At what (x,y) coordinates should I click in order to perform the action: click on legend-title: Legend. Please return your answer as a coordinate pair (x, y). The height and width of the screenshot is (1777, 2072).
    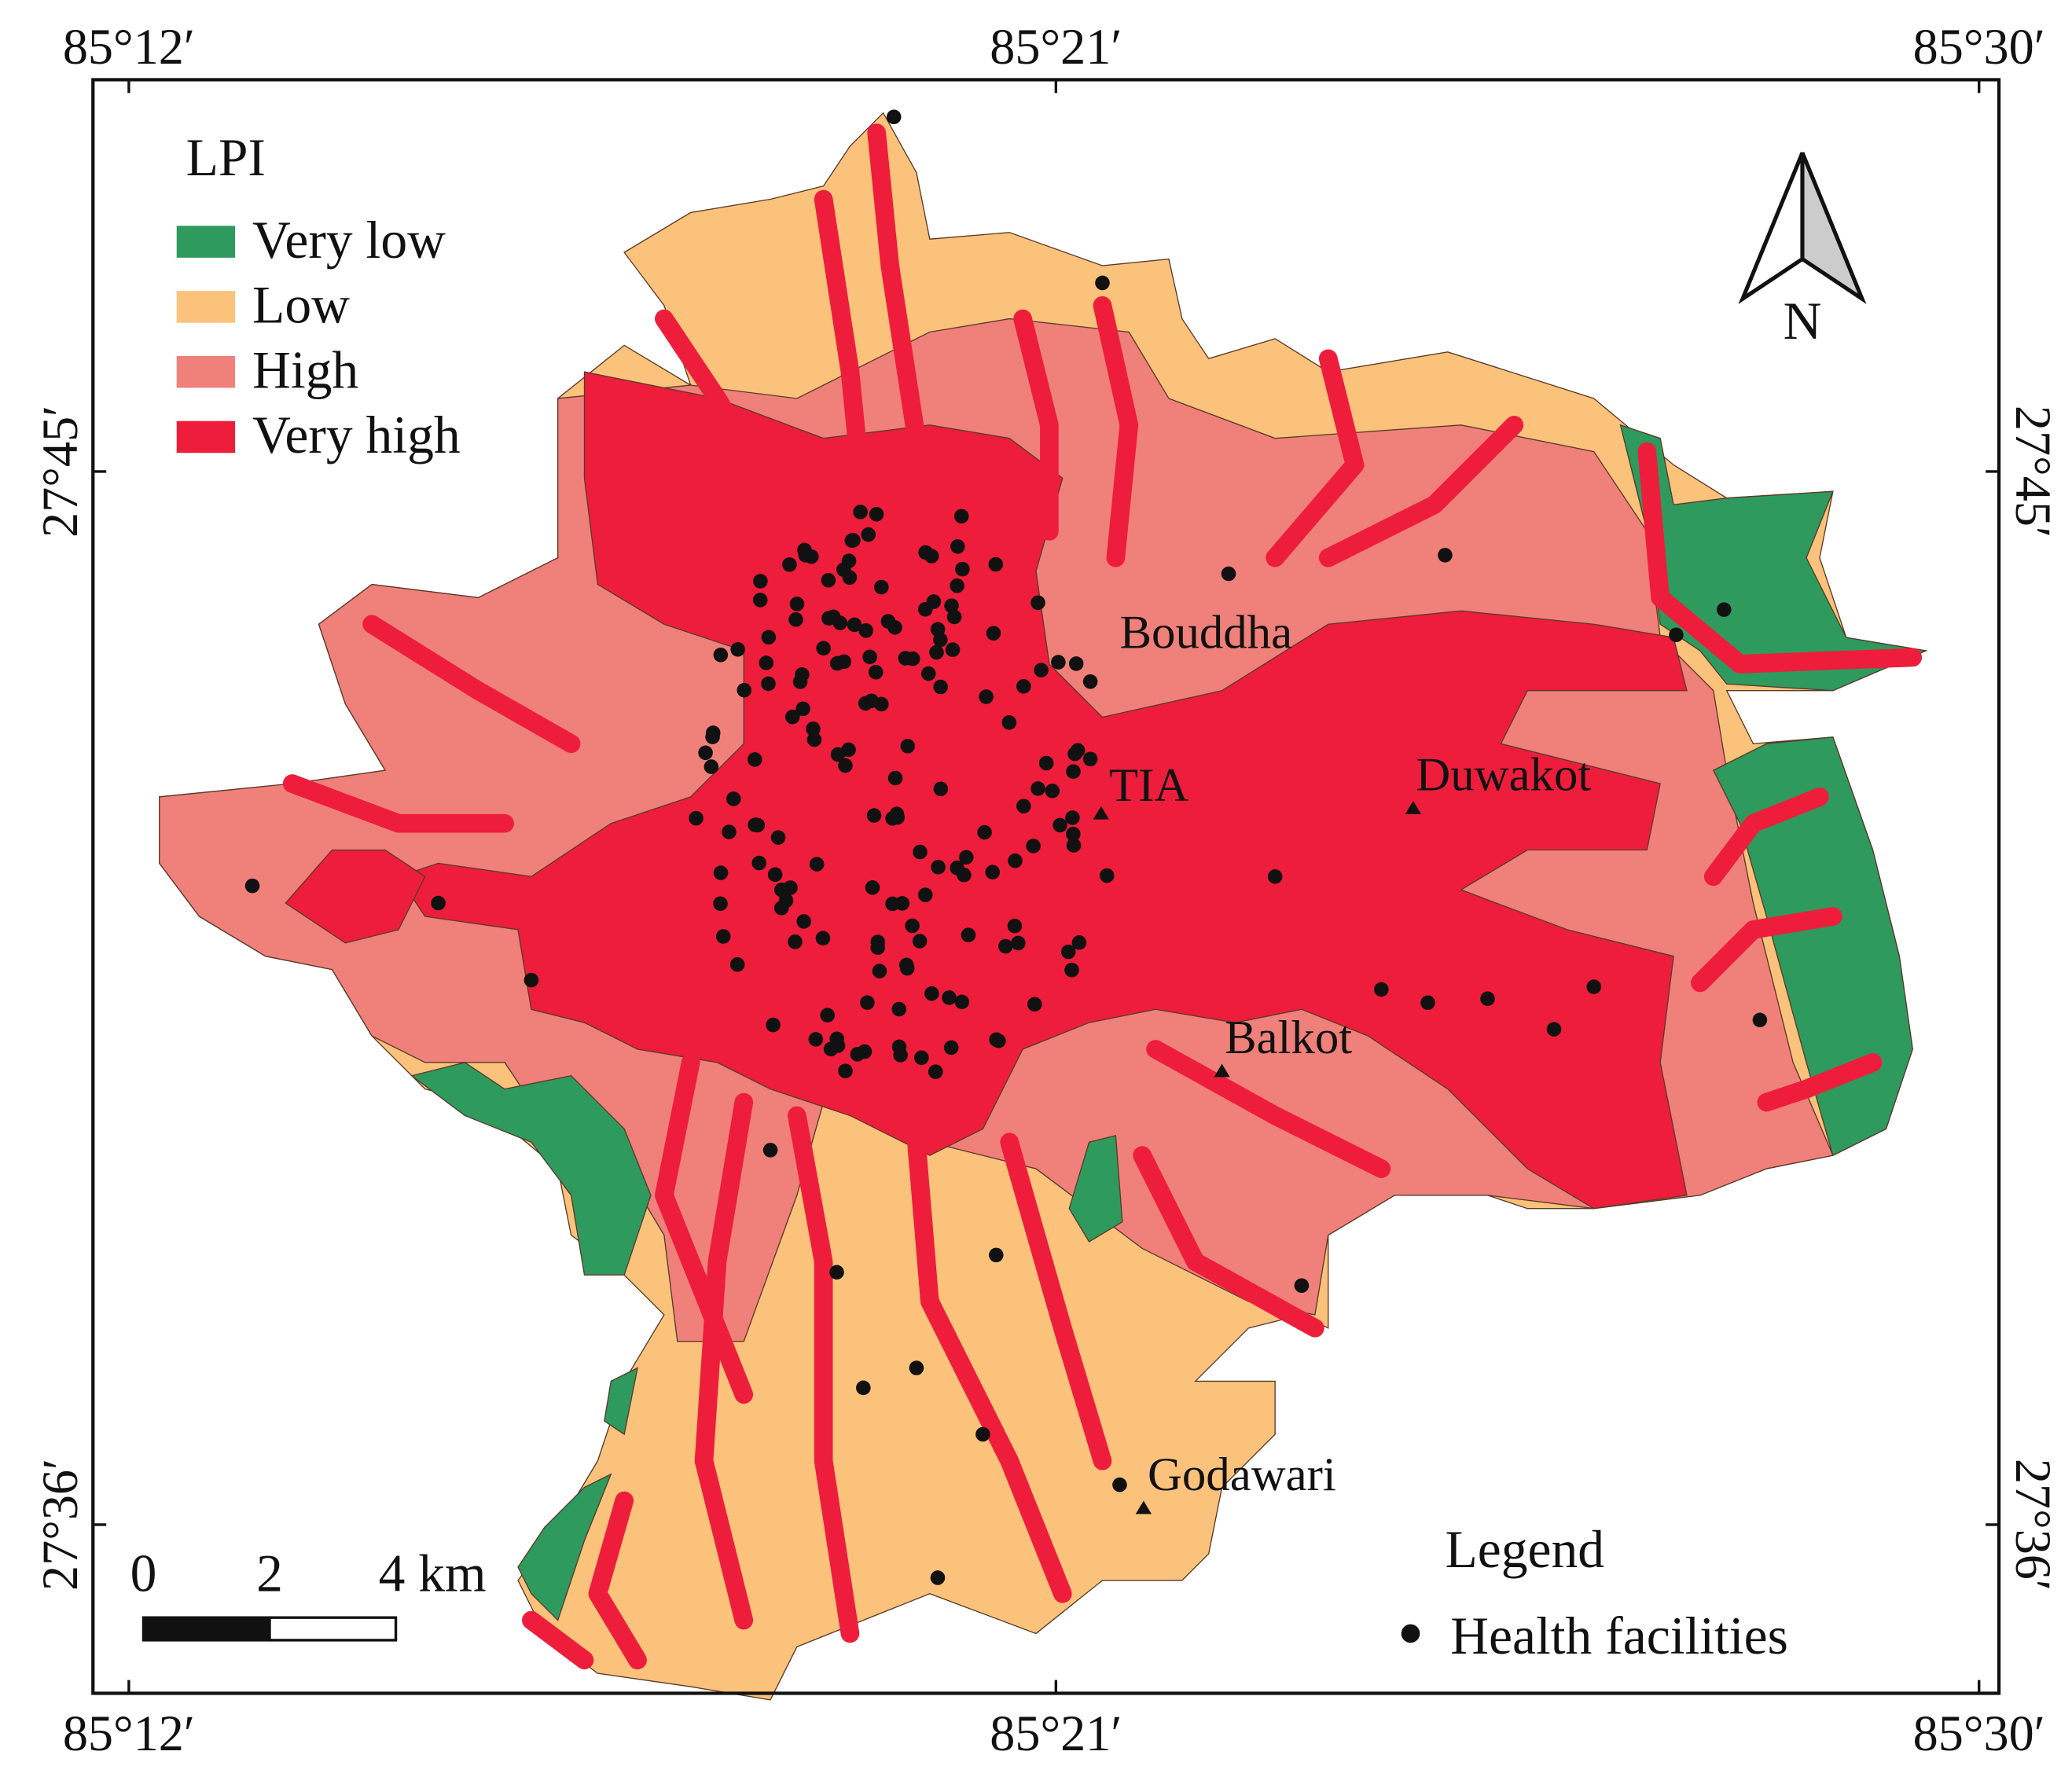
    Looking at the image, I should click on (1524, 1549).